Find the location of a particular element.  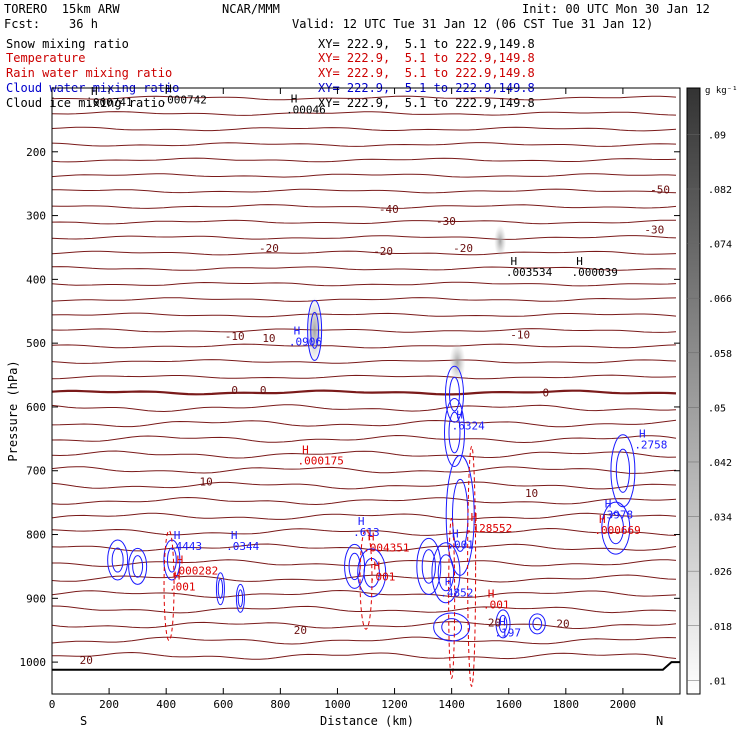

legend-xy-rain: XY= 222.9, 5.1 to 222.9,149.8 is located at coordinates (426, 73).